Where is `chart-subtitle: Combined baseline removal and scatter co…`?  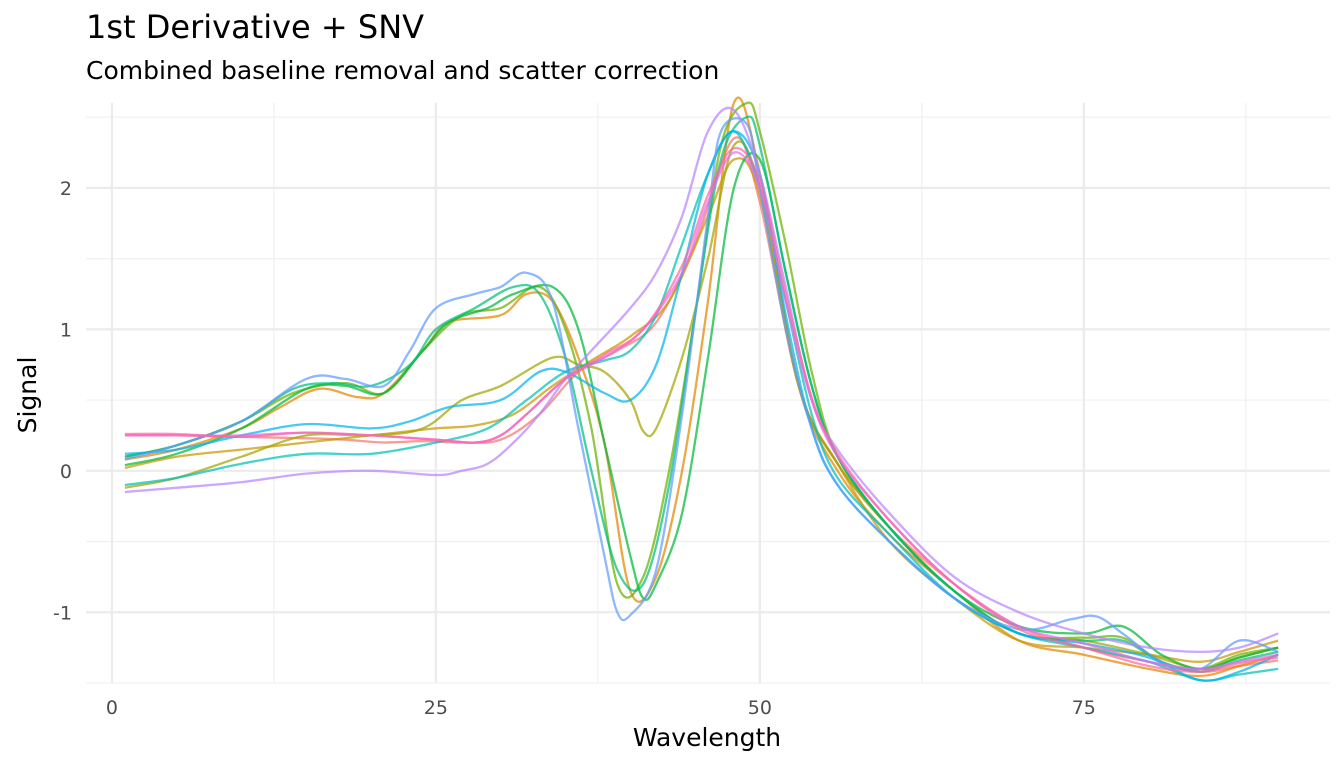 chart-subtitle: Combined baseline removal and scatter co… is located at coordinates (403, 70).